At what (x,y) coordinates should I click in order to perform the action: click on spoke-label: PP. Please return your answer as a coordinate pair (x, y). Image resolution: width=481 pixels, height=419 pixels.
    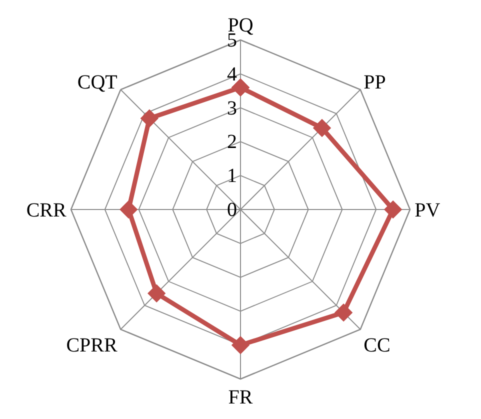
    Looking at the image, I should click on (375, 82).